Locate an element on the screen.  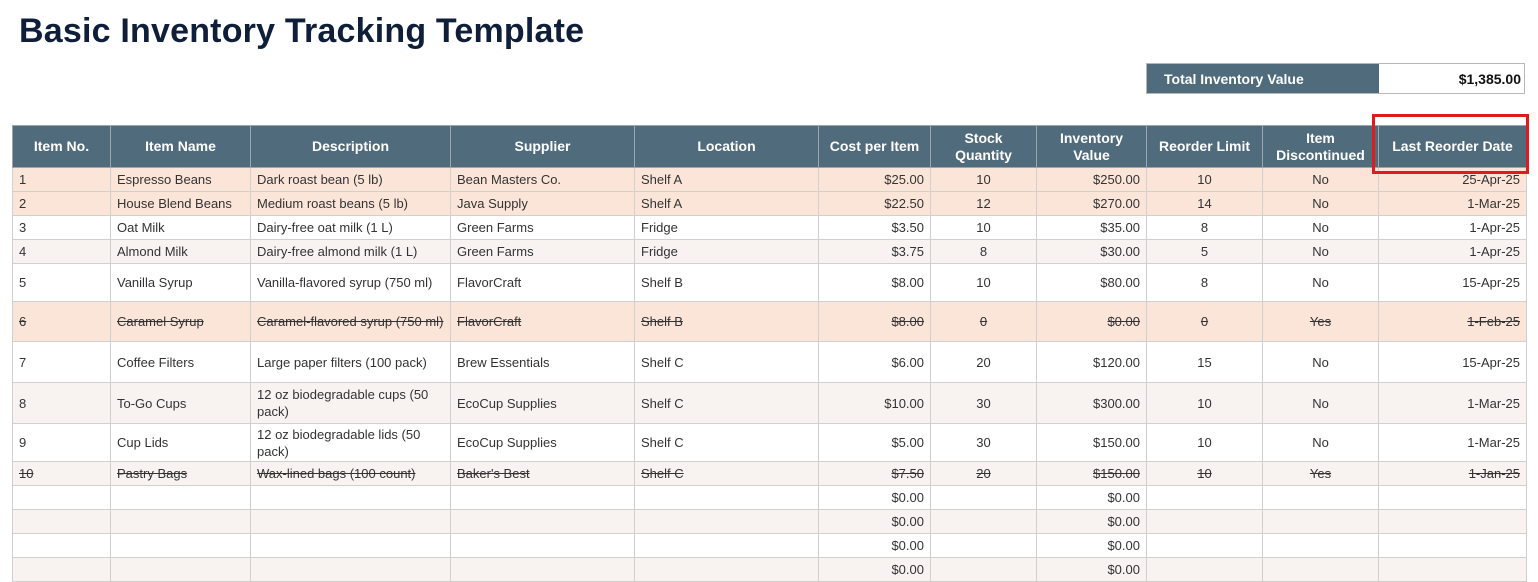
cell-cost-per-item: $22.50 is located at coordinates (874, 203).